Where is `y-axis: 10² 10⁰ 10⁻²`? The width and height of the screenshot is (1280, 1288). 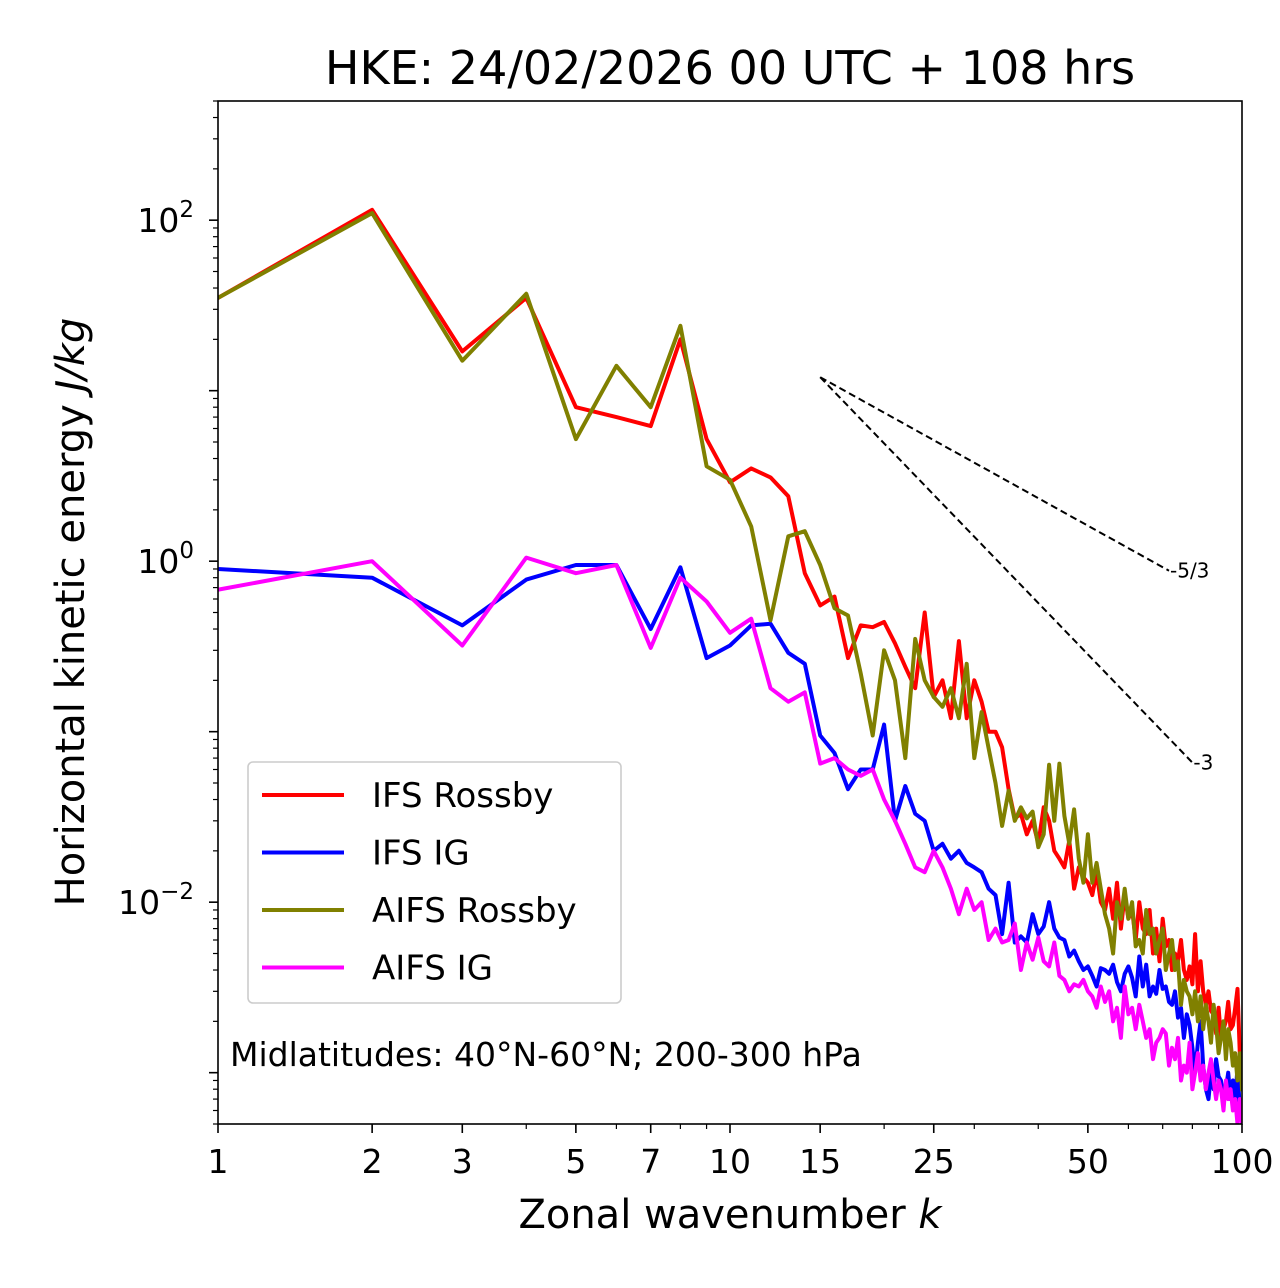 y-axis: 10² 10⁰ 10⁻² is located at coordinates (168, 612).